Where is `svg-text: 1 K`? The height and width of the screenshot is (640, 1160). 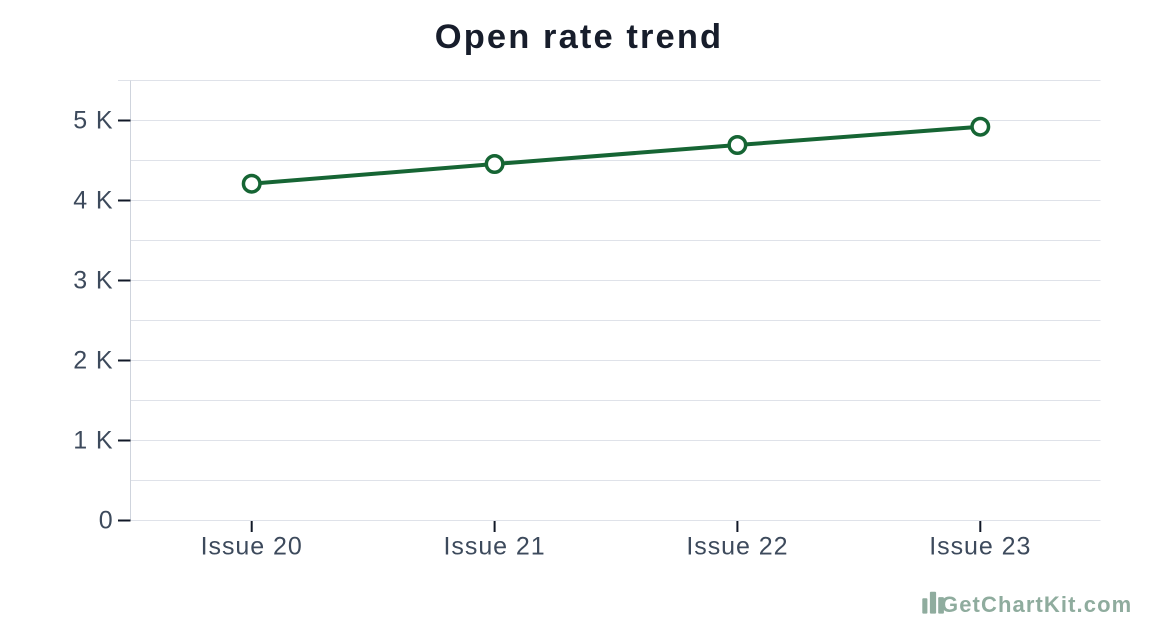 svg-text: 1 K is located at coordinates (93, 441).